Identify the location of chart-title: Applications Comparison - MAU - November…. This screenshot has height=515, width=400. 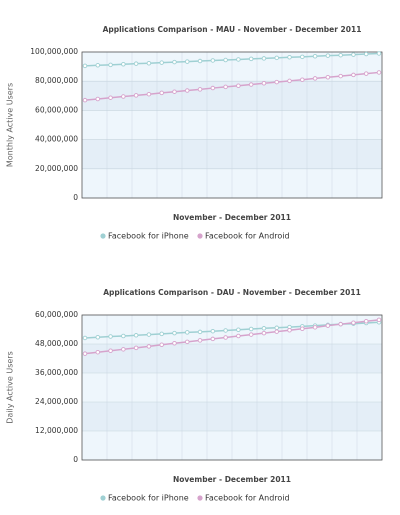
(232, 29).